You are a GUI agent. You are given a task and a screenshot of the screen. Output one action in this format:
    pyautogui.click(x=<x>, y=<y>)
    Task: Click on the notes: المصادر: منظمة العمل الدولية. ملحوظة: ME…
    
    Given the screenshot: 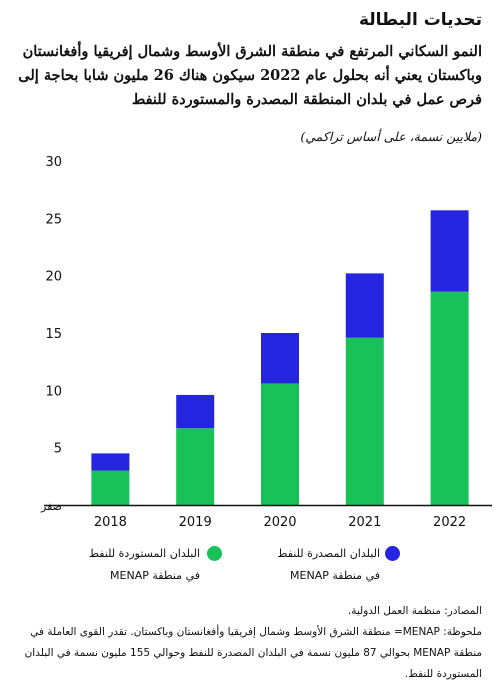 What is the action you would take?
    pyautogui.click(x=248, y=643)
    